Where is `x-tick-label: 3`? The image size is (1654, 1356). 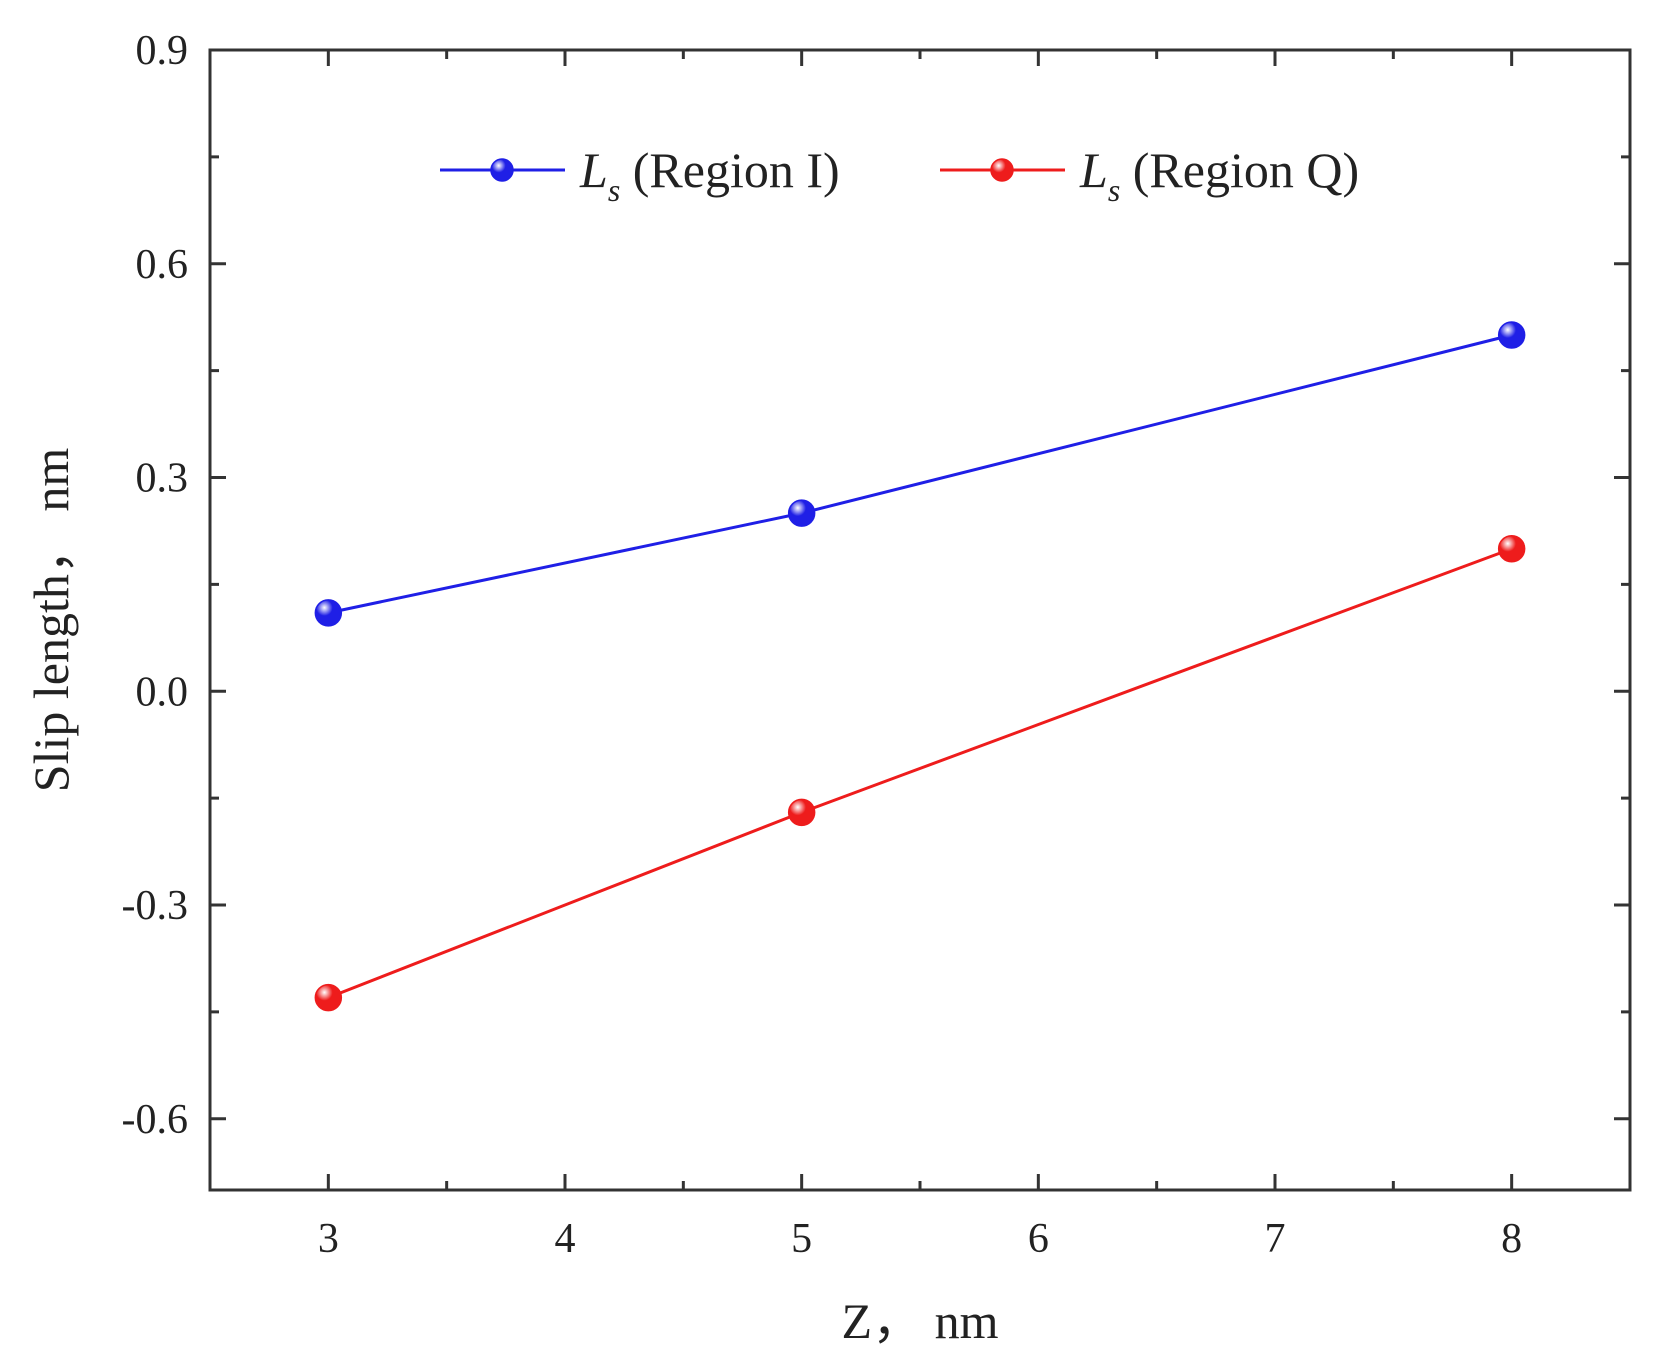
x-tick-label: 3 is located at coordinates (328, 1239).